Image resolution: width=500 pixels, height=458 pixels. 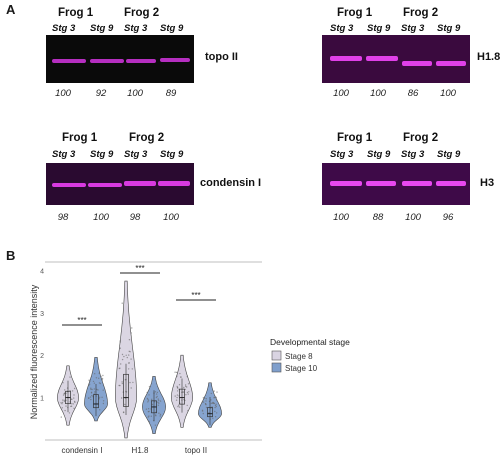 What do you see at coordinates (301, 368) in the screenshot?
I see `legend-item: Stage 10` at bounding box center [301, 368].